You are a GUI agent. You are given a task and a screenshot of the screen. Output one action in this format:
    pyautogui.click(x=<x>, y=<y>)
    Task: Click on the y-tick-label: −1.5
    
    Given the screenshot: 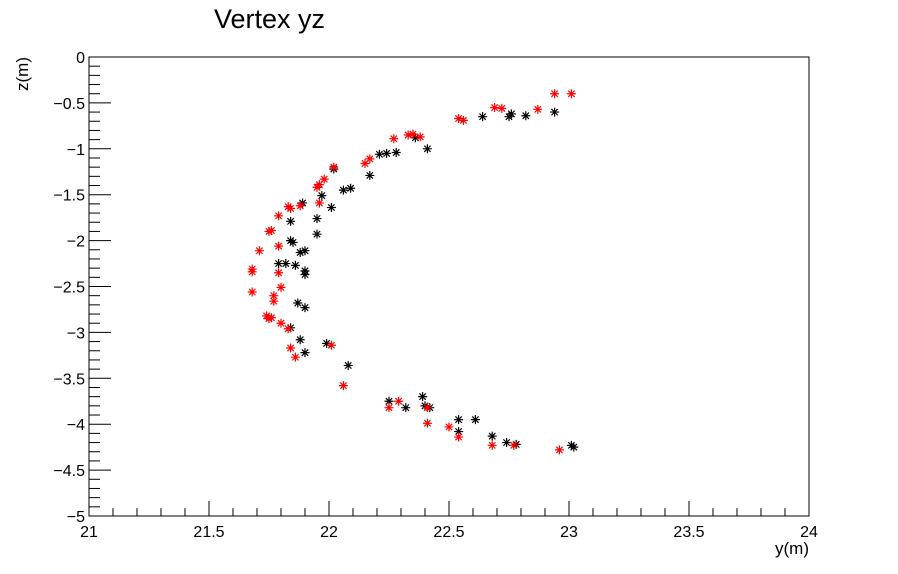 What is the action you would take?
    pyautogui.click(x=69, y=196)
    